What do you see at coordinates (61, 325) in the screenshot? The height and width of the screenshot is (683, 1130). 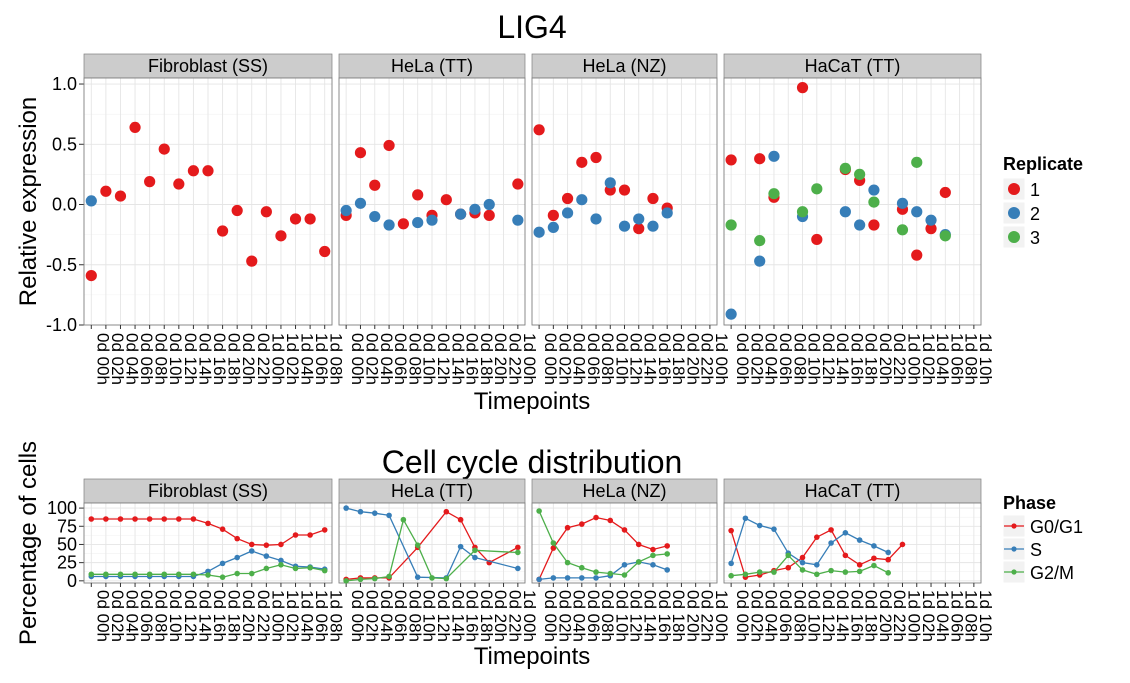 I see `y-tick-label: -1.0` at bounding box center [61, 325].